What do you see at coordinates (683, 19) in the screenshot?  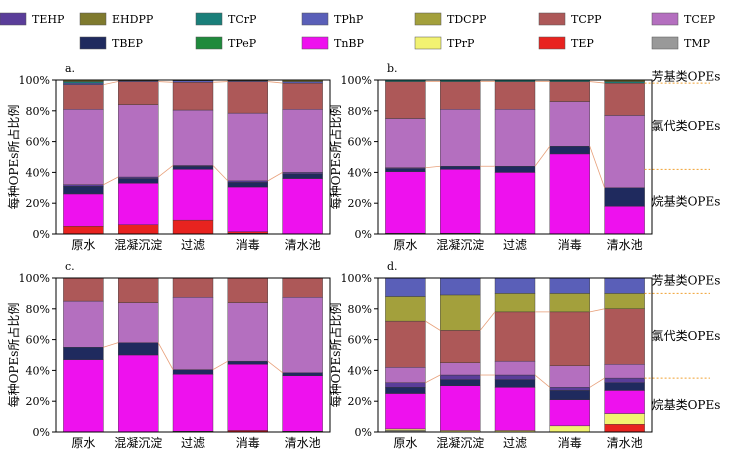 I see `legend-item: TCEP` at bounding box center [683, 19].